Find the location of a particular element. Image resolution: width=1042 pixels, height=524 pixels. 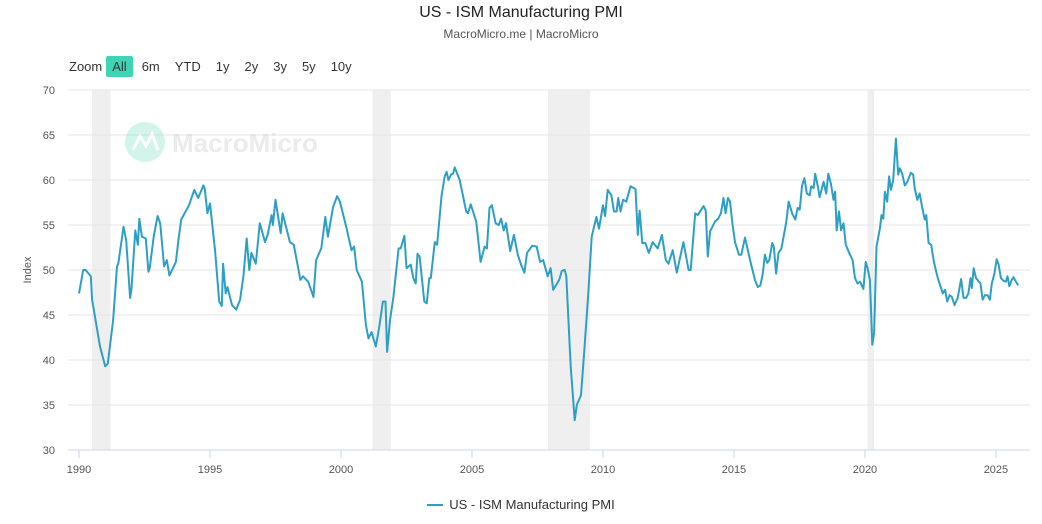

y-tick-label: 40 is located at coordinates (49, 361).